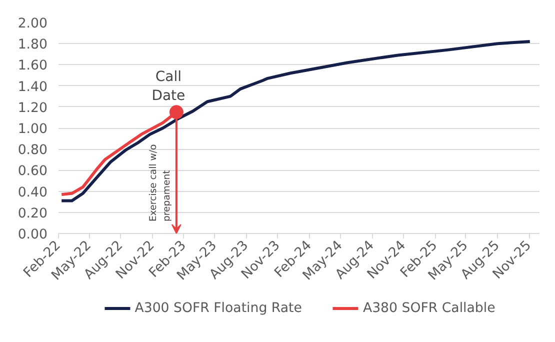 This screenshot has height=342, width=555. Describe the element at coordinates (160, 183) in the screenshot. I see `annotation: Exercise call w/o prepament` at that location.